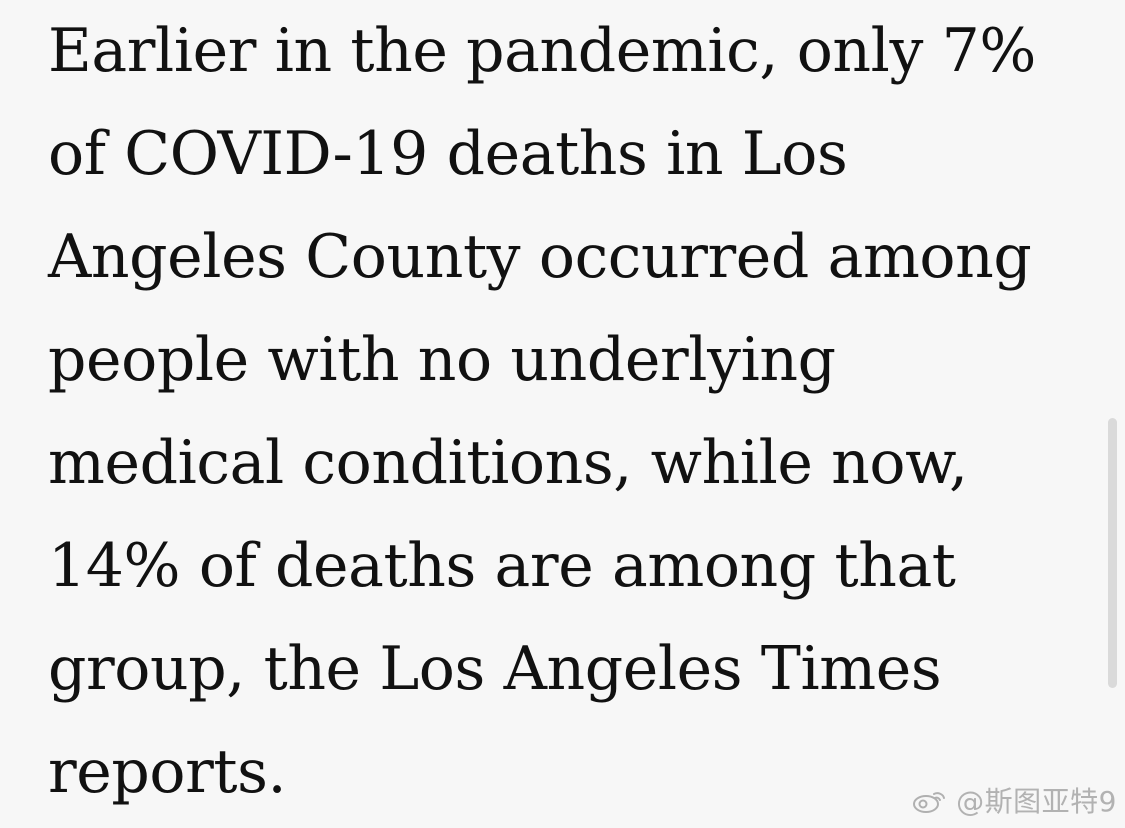  What do you see at coordinates (508, 463) in the screenshot?
I see `article-line: medical conditions, while now,` at bounding box center [508, 463].